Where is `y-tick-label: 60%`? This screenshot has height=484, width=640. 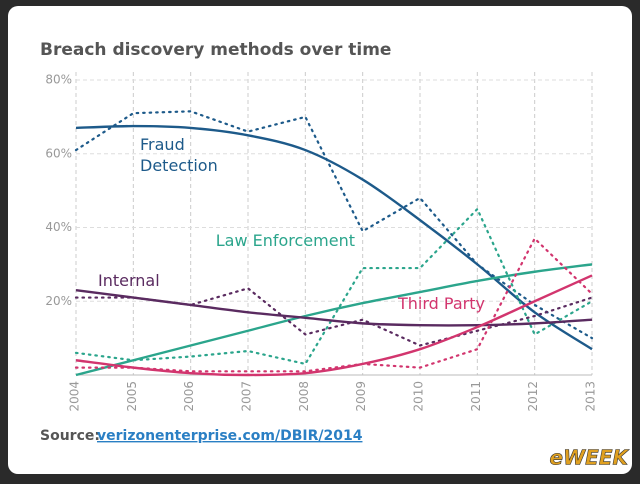
y-tick-label: 60% is located at coordinates (58, 153).